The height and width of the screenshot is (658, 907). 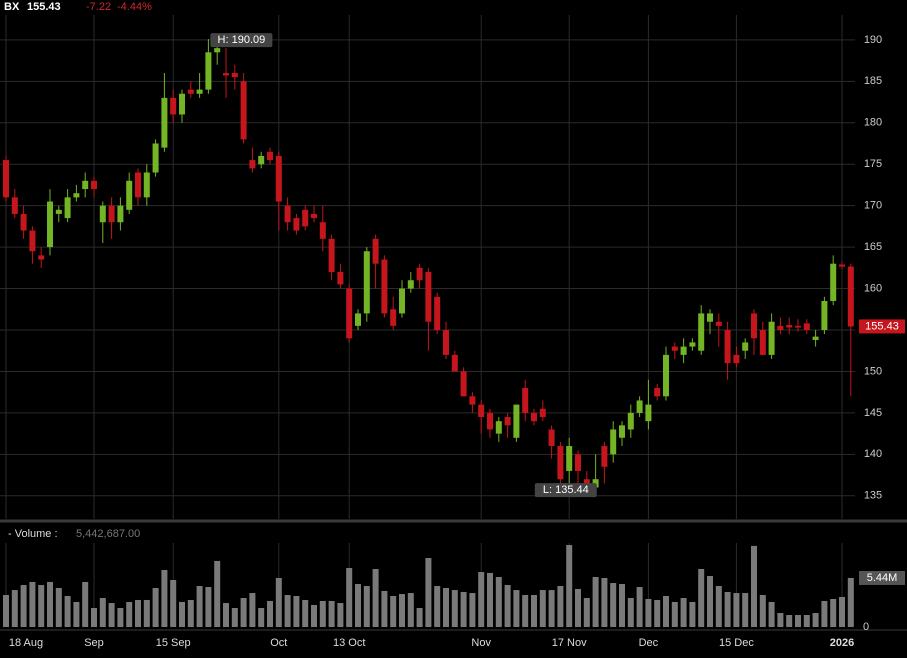 I want to click on x-tick-label: Dec, so click(x=649, y=643).